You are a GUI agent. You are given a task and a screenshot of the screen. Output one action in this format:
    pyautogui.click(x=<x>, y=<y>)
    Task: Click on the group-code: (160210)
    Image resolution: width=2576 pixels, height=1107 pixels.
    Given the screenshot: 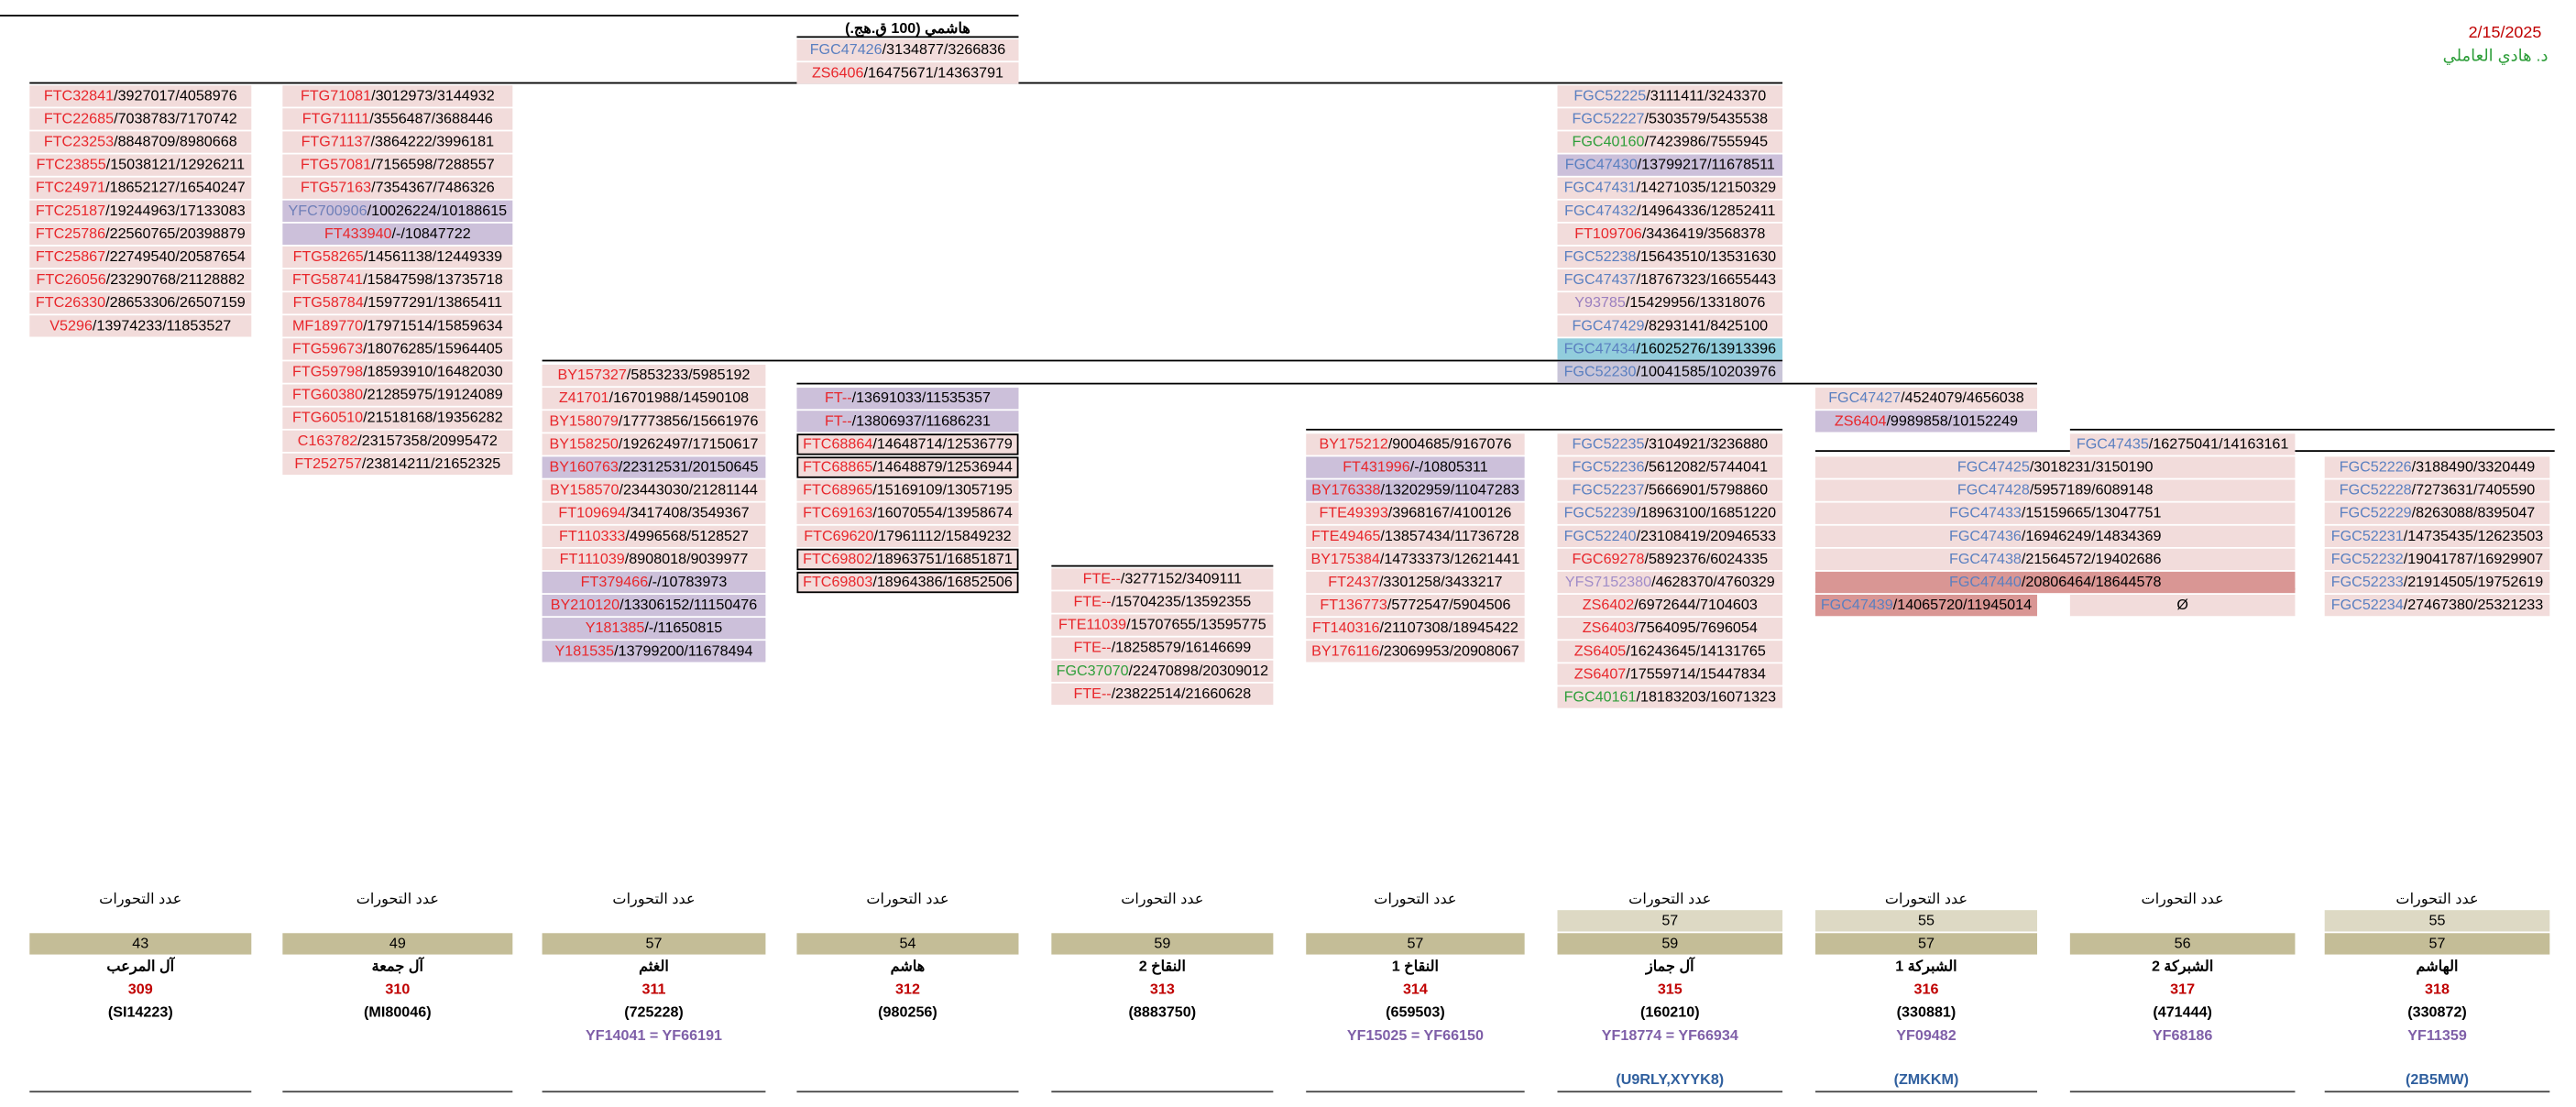 What is the action you would take?
    pyautogui.click(x=1670, y=1012)
    